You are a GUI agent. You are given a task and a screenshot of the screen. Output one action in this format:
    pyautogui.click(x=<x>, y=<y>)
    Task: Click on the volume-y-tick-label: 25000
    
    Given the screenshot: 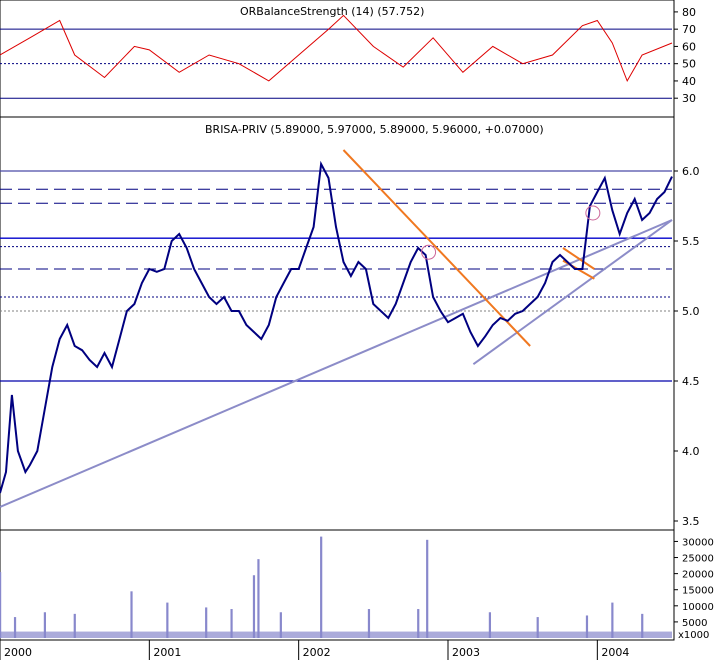 What is the action you would take?
    pyautogui.click(x=698, y=559)
    